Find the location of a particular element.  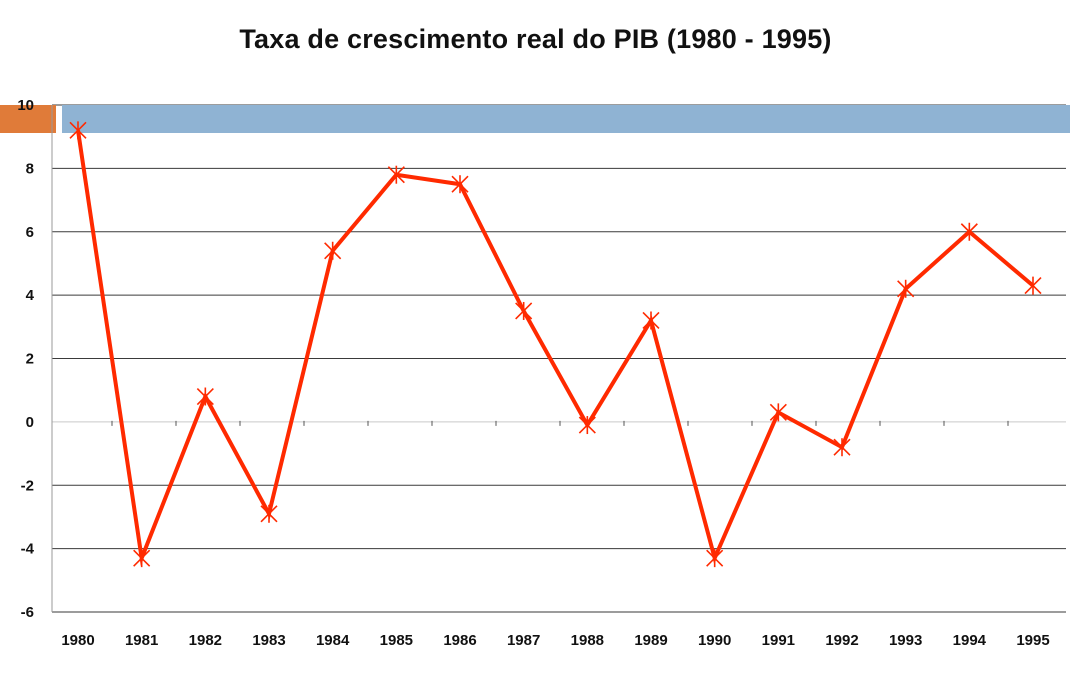

y-tick-label: 4 is located at coordinates (30, 295).